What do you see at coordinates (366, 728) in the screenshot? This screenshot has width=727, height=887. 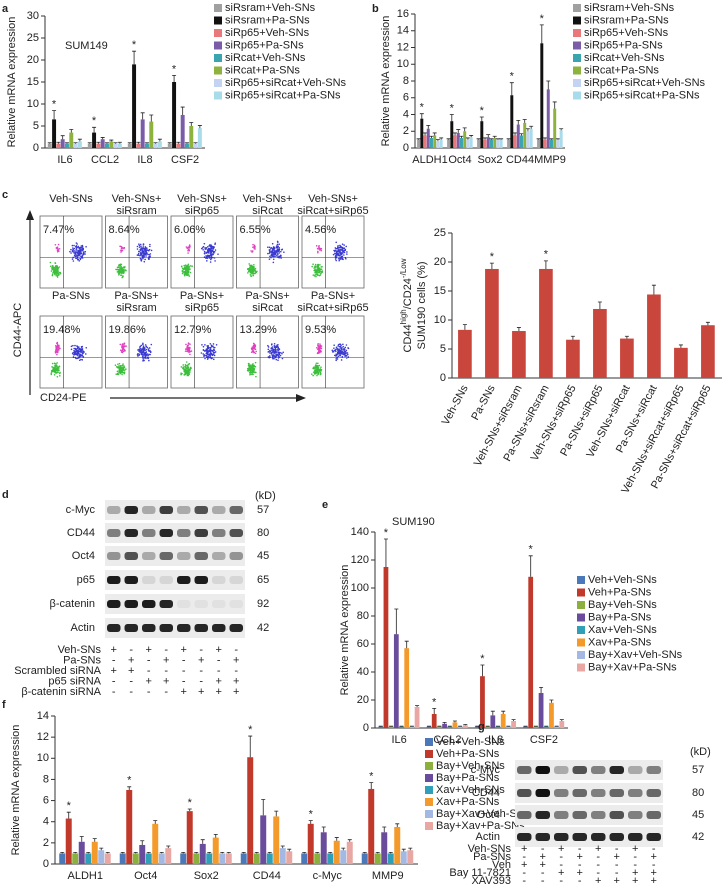 I see `y-tick-label: 0` at bounding box center [366, 728].